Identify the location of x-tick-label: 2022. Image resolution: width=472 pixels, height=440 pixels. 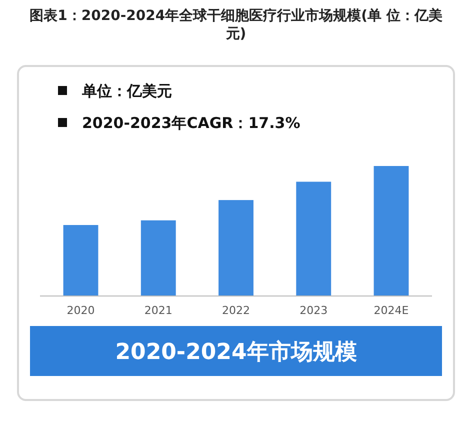
(236, 310).